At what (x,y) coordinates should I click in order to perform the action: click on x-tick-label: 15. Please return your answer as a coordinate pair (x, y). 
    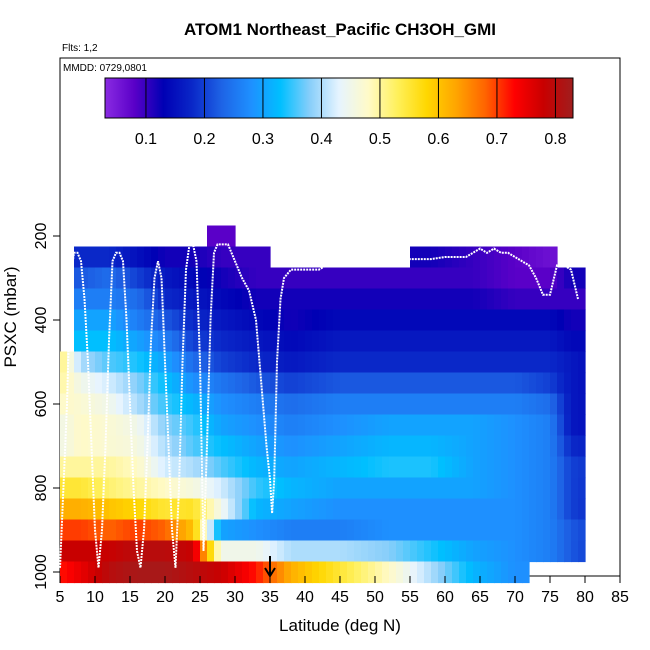
    Looking at the image, I should click on (130, 597).